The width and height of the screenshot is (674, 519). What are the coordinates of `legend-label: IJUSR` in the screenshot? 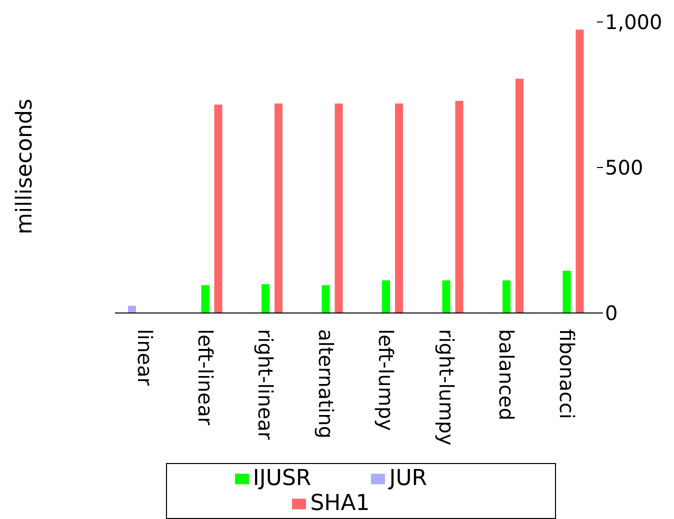 It's located at (282, 478).